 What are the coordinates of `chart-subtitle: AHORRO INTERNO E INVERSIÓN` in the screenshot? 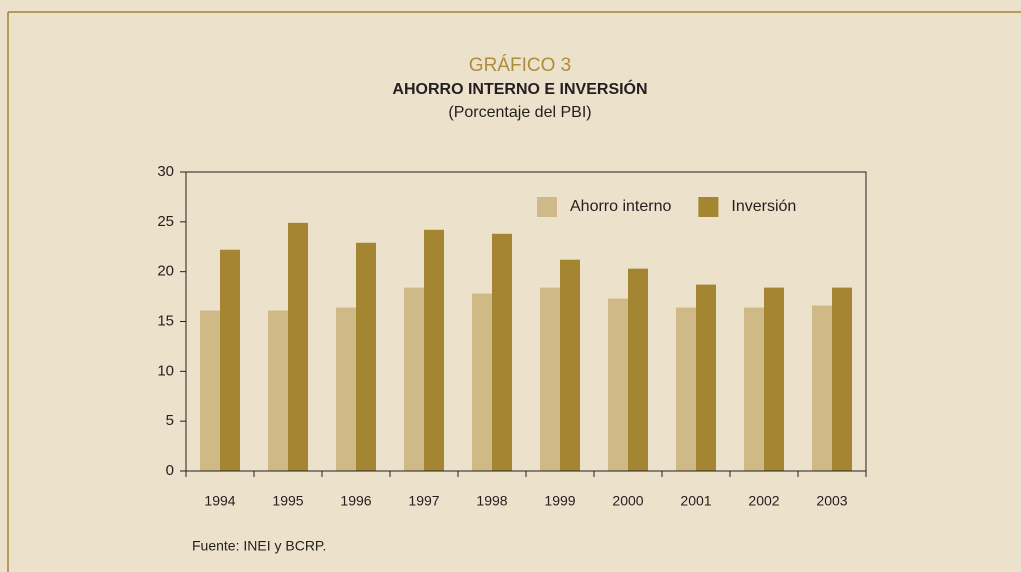 It's located at (519, 88).